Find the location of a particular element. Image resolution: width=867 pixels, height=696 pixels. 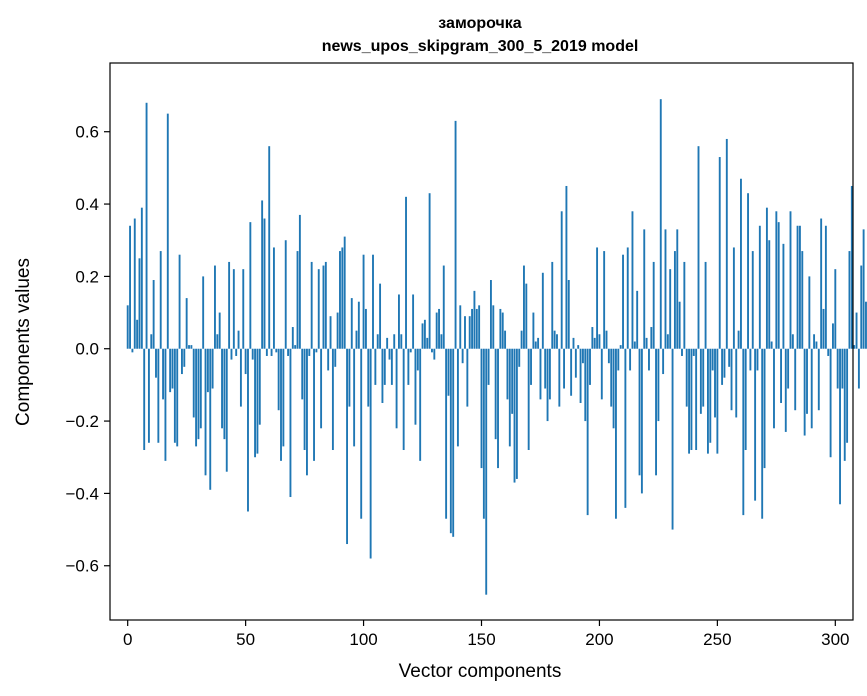

chart-title: заморочка is located at coordinates (479, 23).